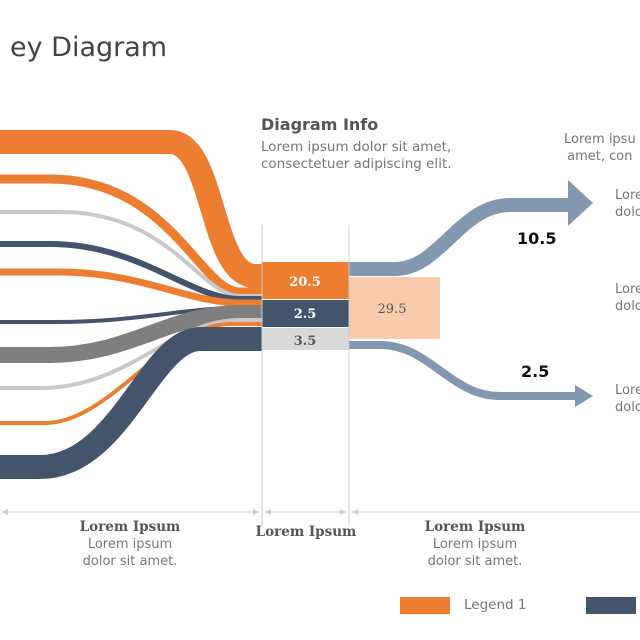 This screenshot has height=640, width=640. Describe the element at coordinates (305, 341) in the screenshot. I see `node-value-3: 3.5` at that location.